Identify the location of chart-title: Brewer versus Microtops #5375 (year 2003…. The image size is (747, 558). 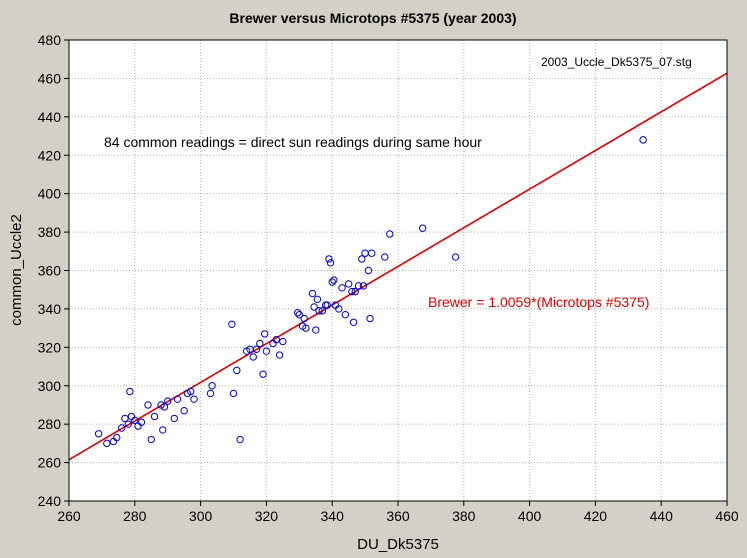
(372, 18).